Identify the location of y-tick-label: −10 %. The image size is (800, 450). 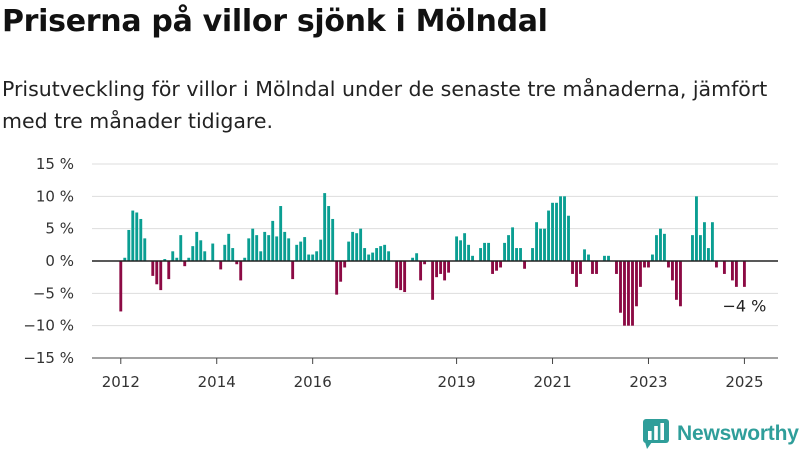
(48, 326).